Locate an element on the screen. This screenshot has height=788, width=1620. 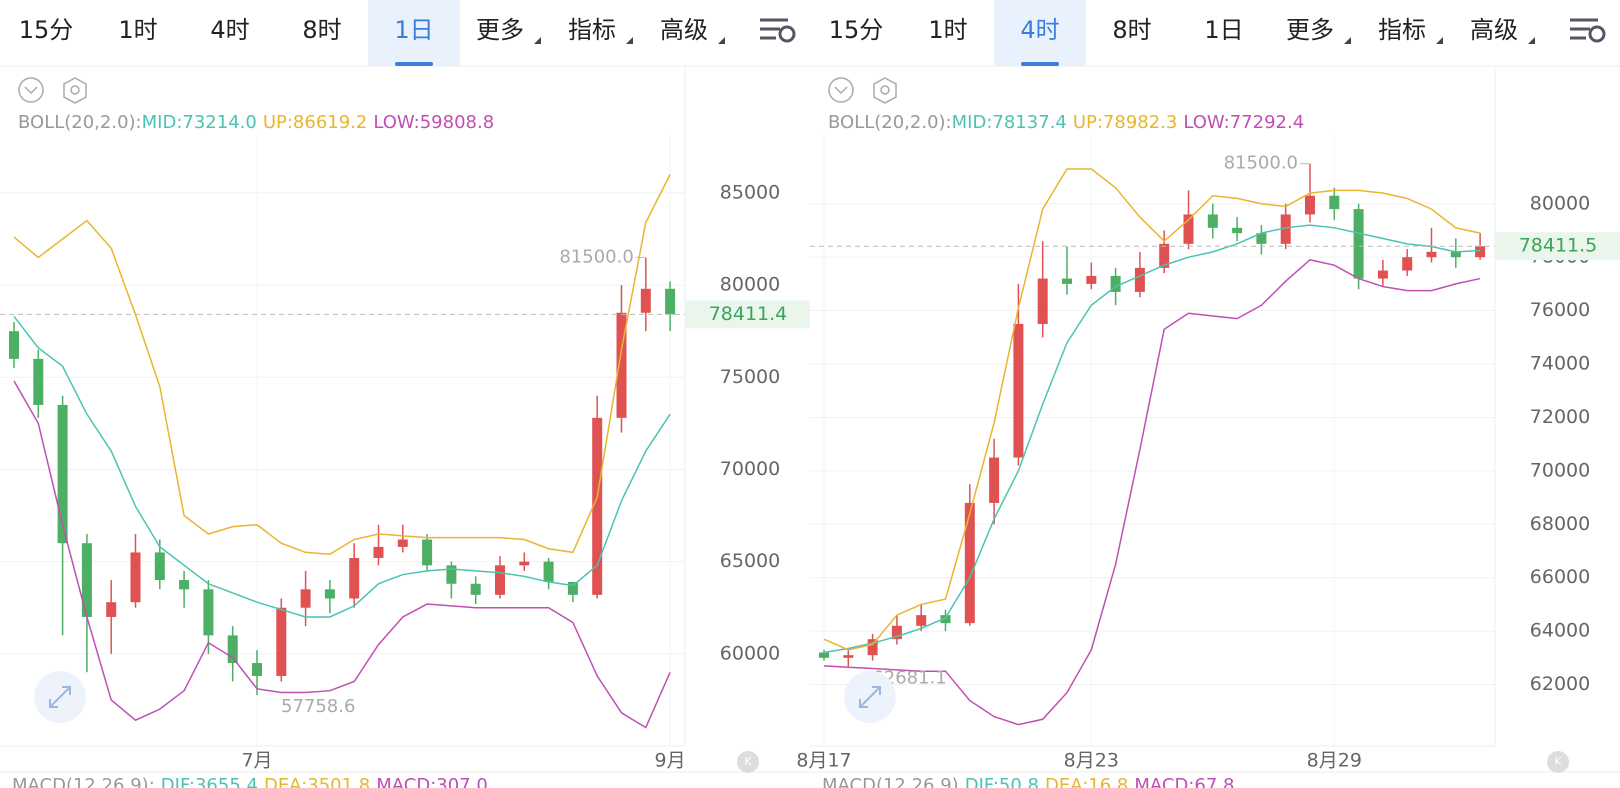
y-tick-label: 62000 is located at coordinates (1560, 684).